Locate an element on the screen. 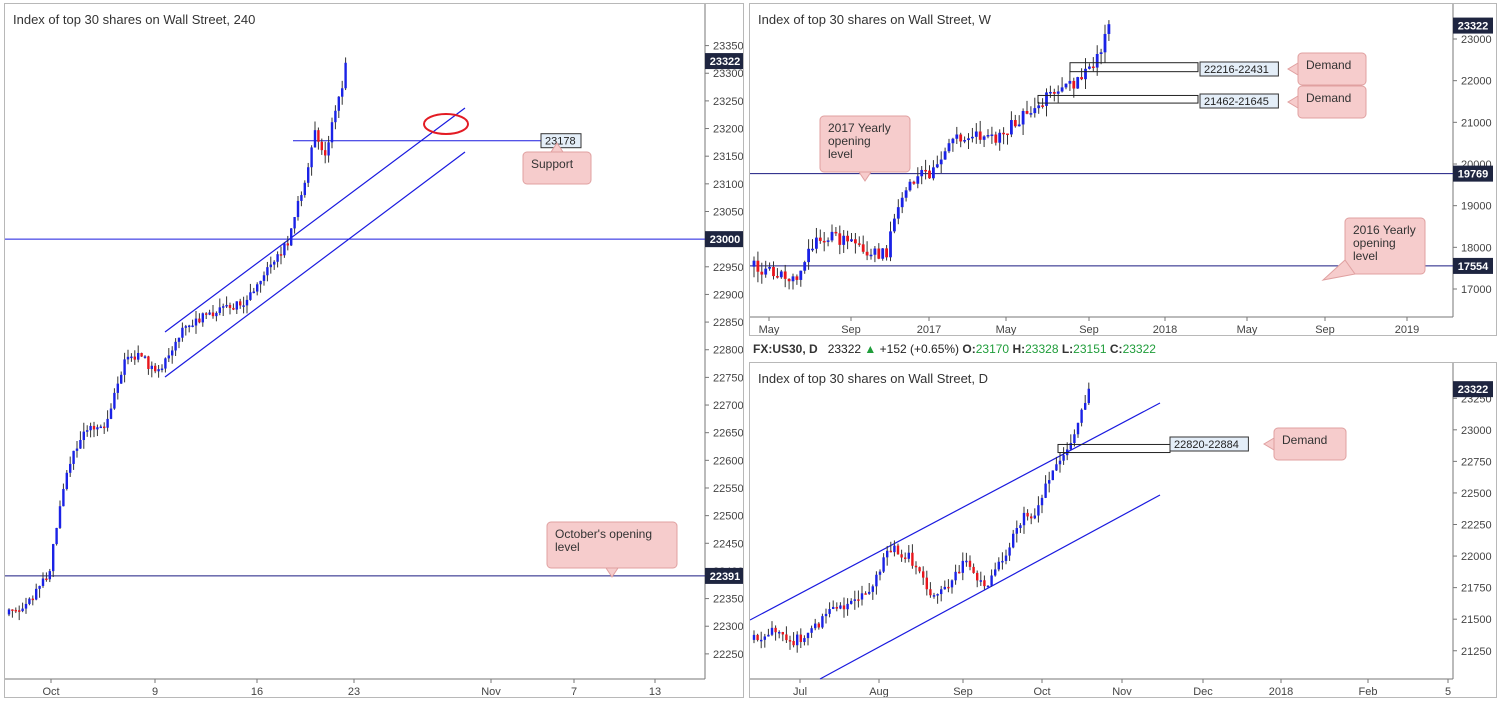 This screenshot has height=702, width=1497. channel-upper-line is located at coordinates (315, 220).